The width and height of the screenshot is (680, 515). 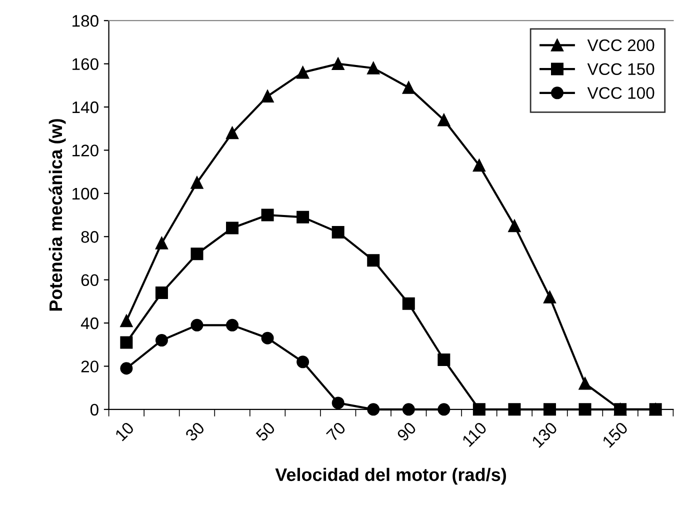 I want to click on y-tick-label: 40, so click(x=89, y=323).